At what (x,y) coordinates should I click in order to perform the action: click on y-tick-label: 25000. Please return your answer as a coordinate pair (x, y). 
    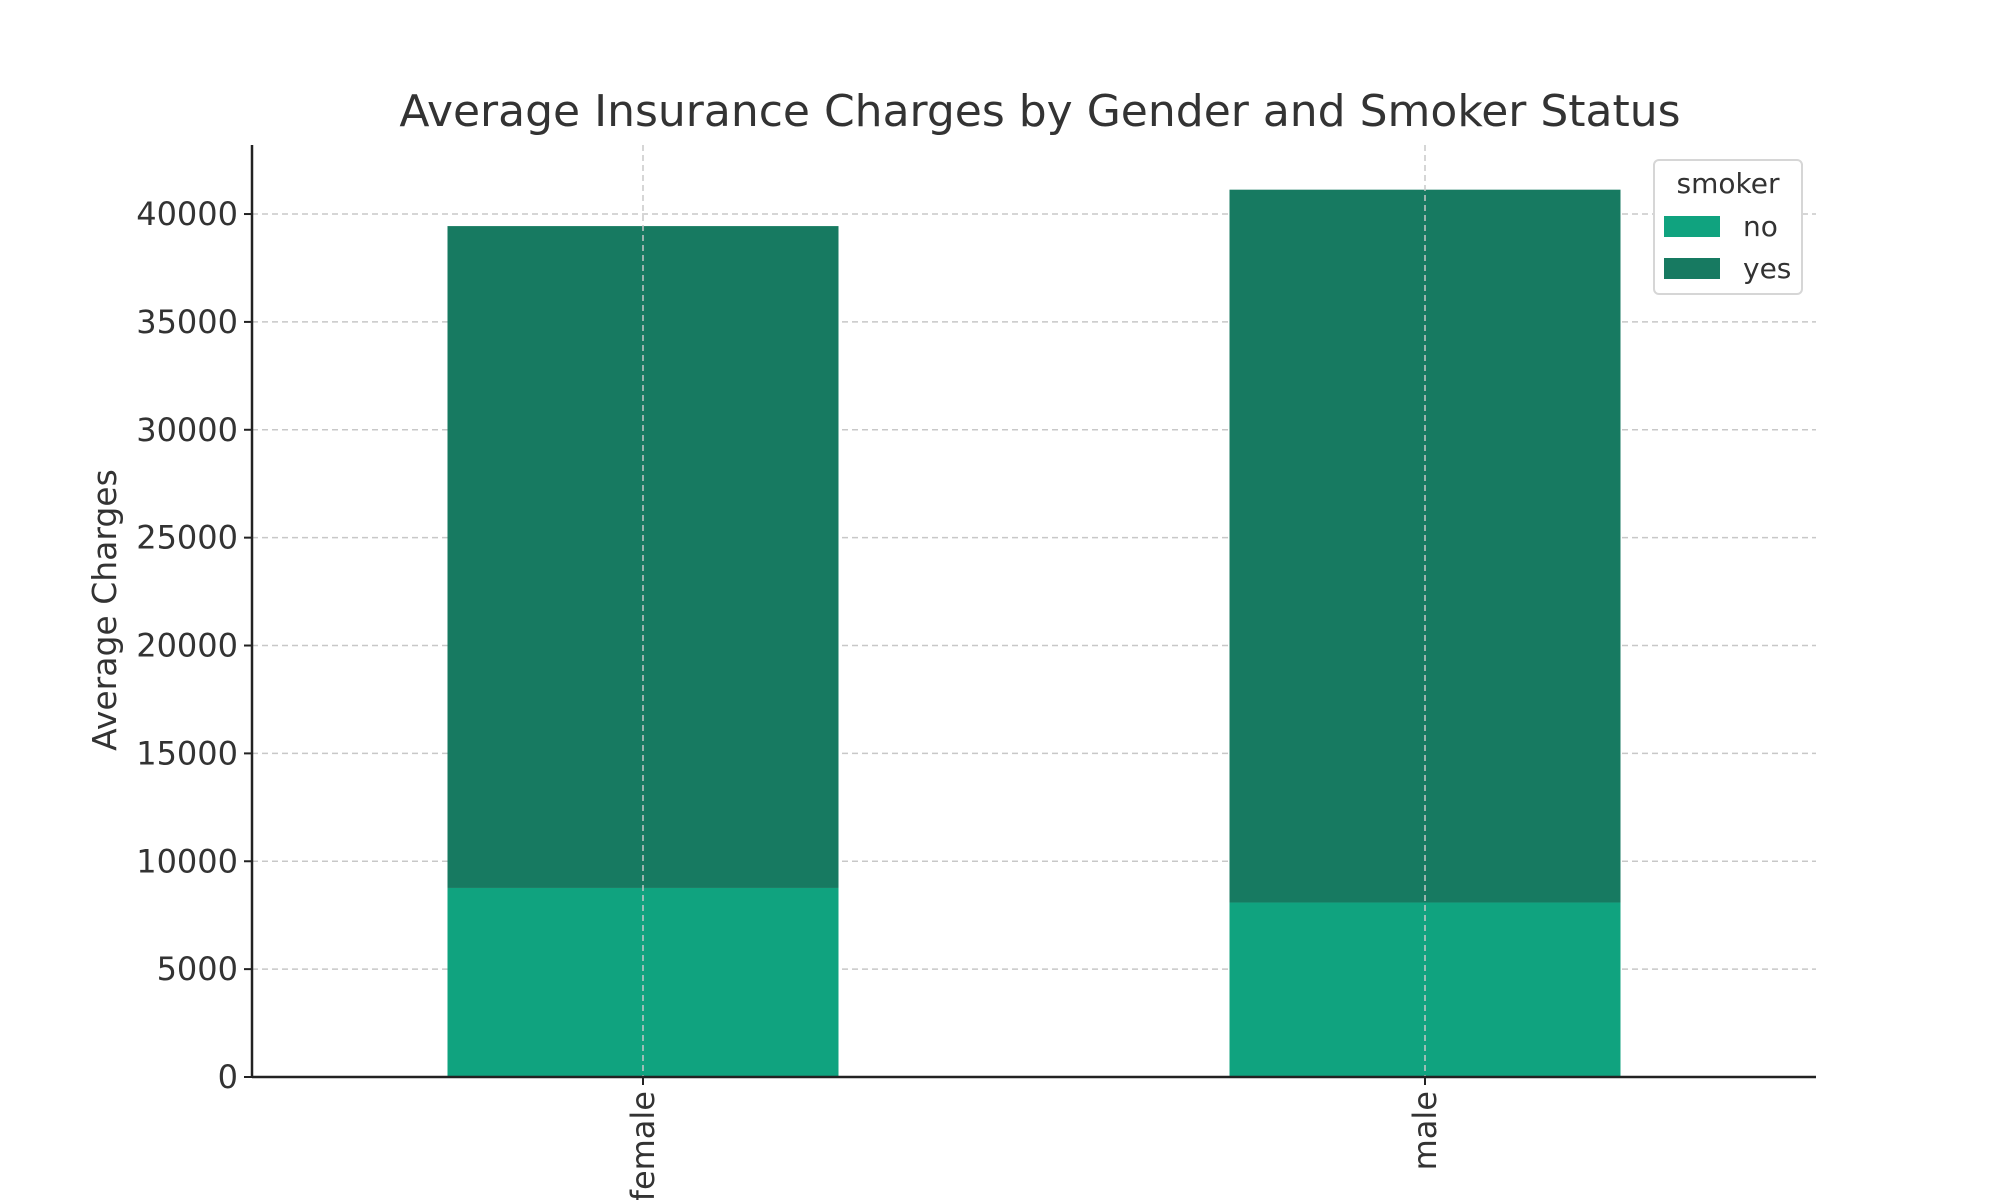
    Looking at the image, I should click on (187, 538).